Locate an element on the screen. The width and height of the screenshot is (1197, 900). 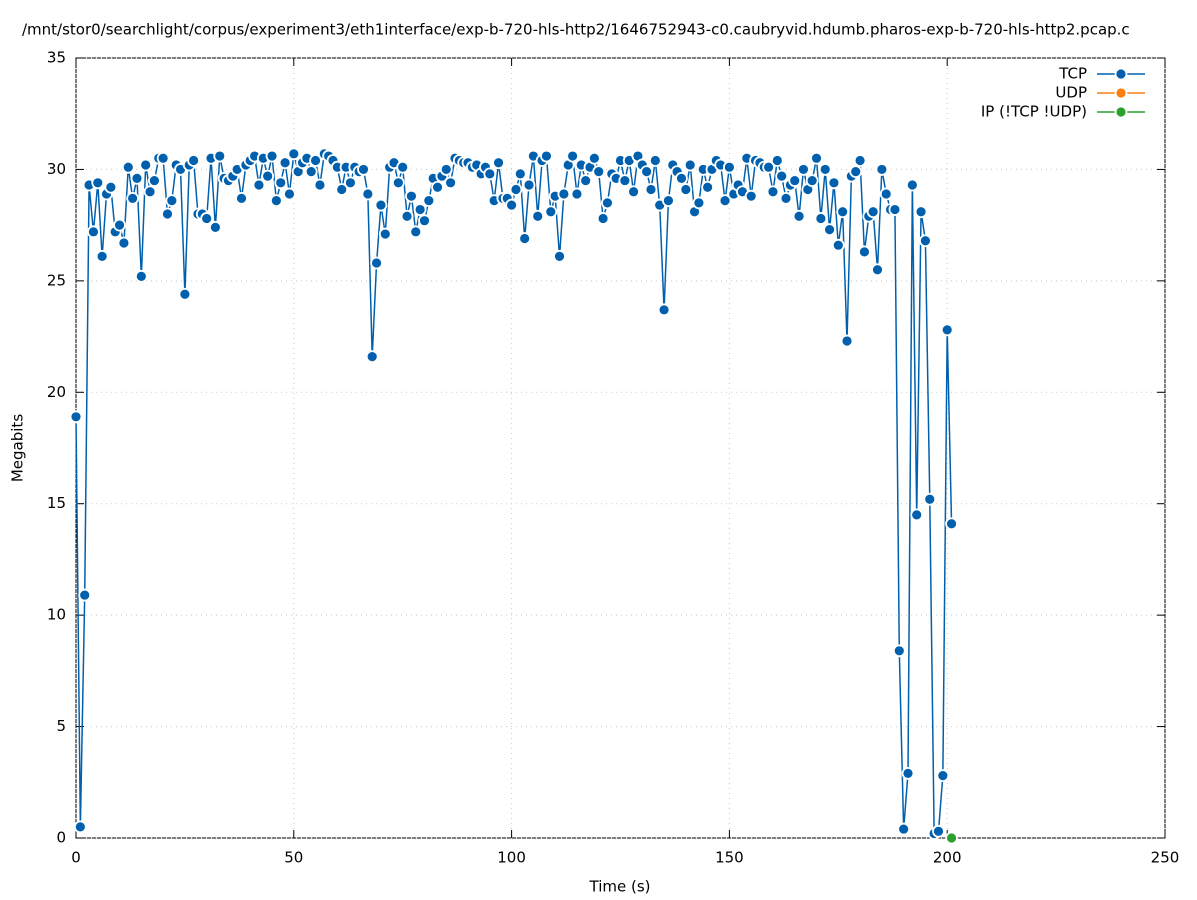
legend-label: UDP is located at coordinates (1071, 93).